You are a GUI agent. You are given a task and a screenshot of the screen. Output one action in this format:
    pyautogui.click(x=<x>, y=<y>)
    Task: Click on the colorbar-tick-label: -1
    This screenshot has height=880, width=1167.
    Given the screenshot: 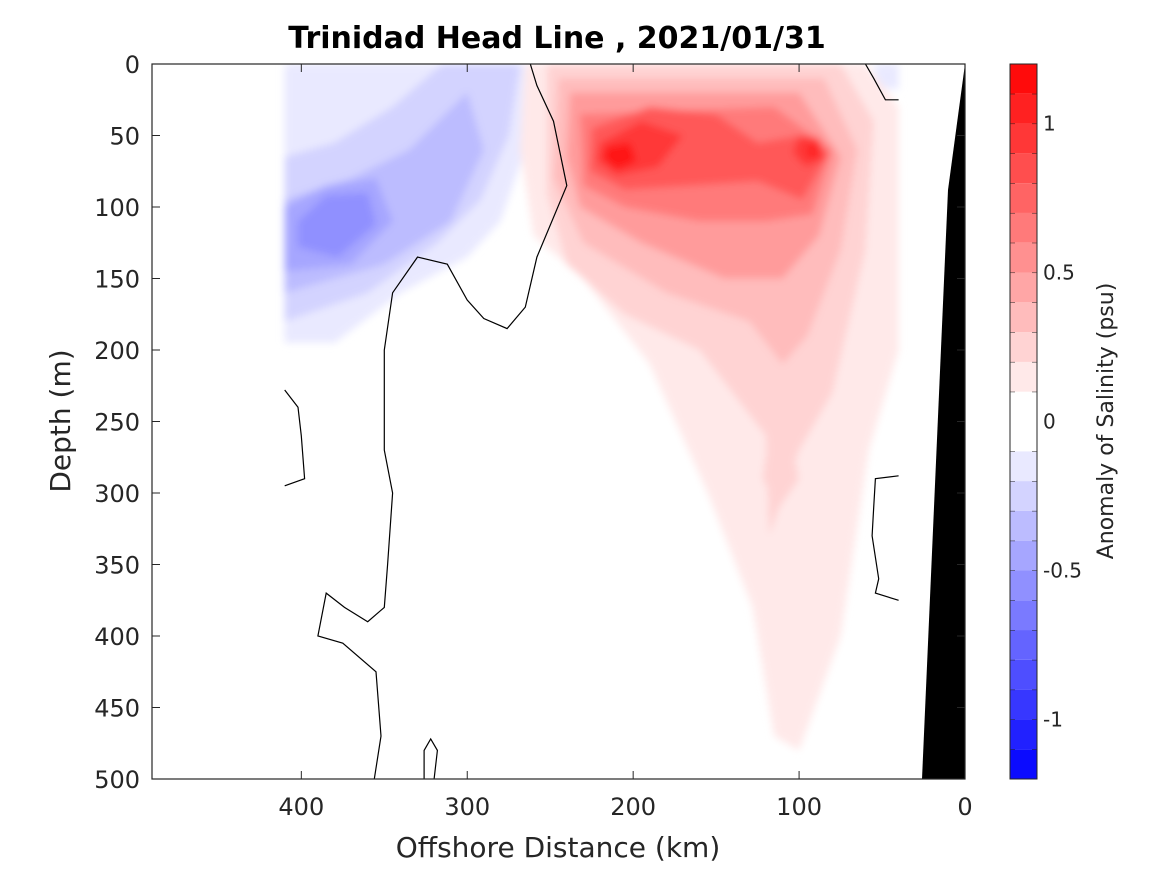 What is the action you would take?
    pyautogui.click(x=1053, y=719)
    